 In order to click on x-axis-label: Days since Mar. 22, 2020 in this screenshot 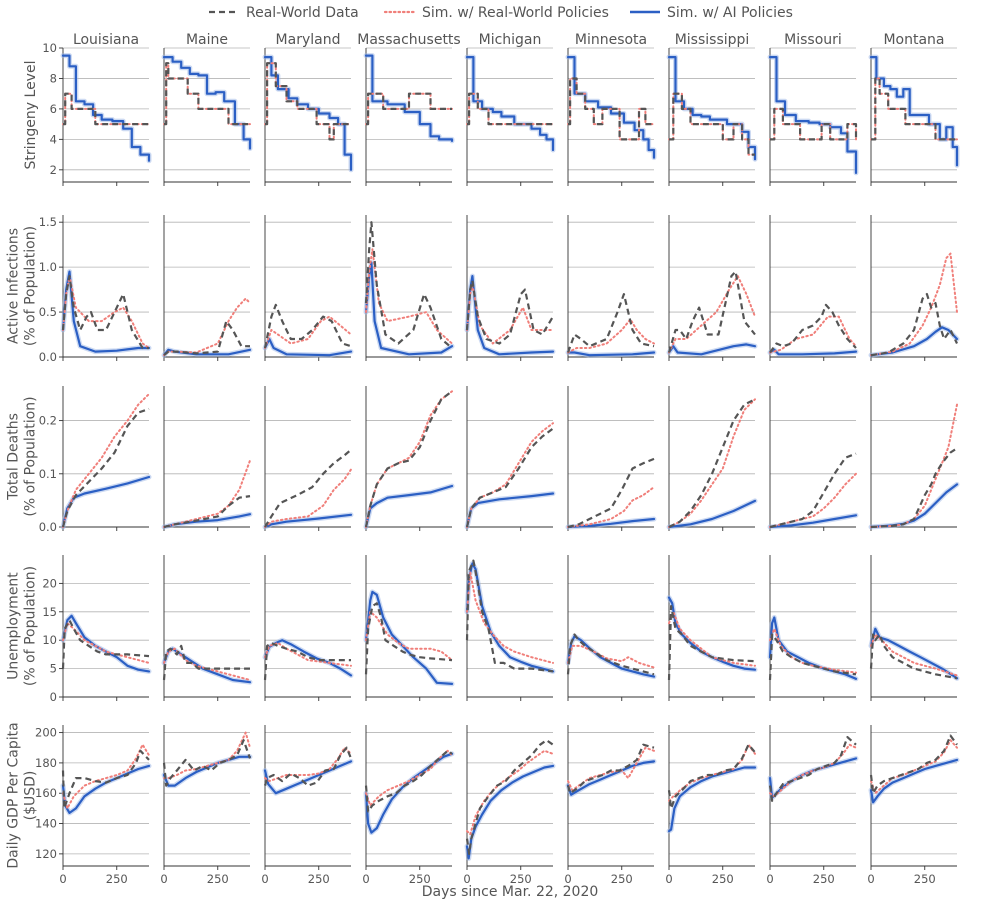, I will do `click(510, 892)`.